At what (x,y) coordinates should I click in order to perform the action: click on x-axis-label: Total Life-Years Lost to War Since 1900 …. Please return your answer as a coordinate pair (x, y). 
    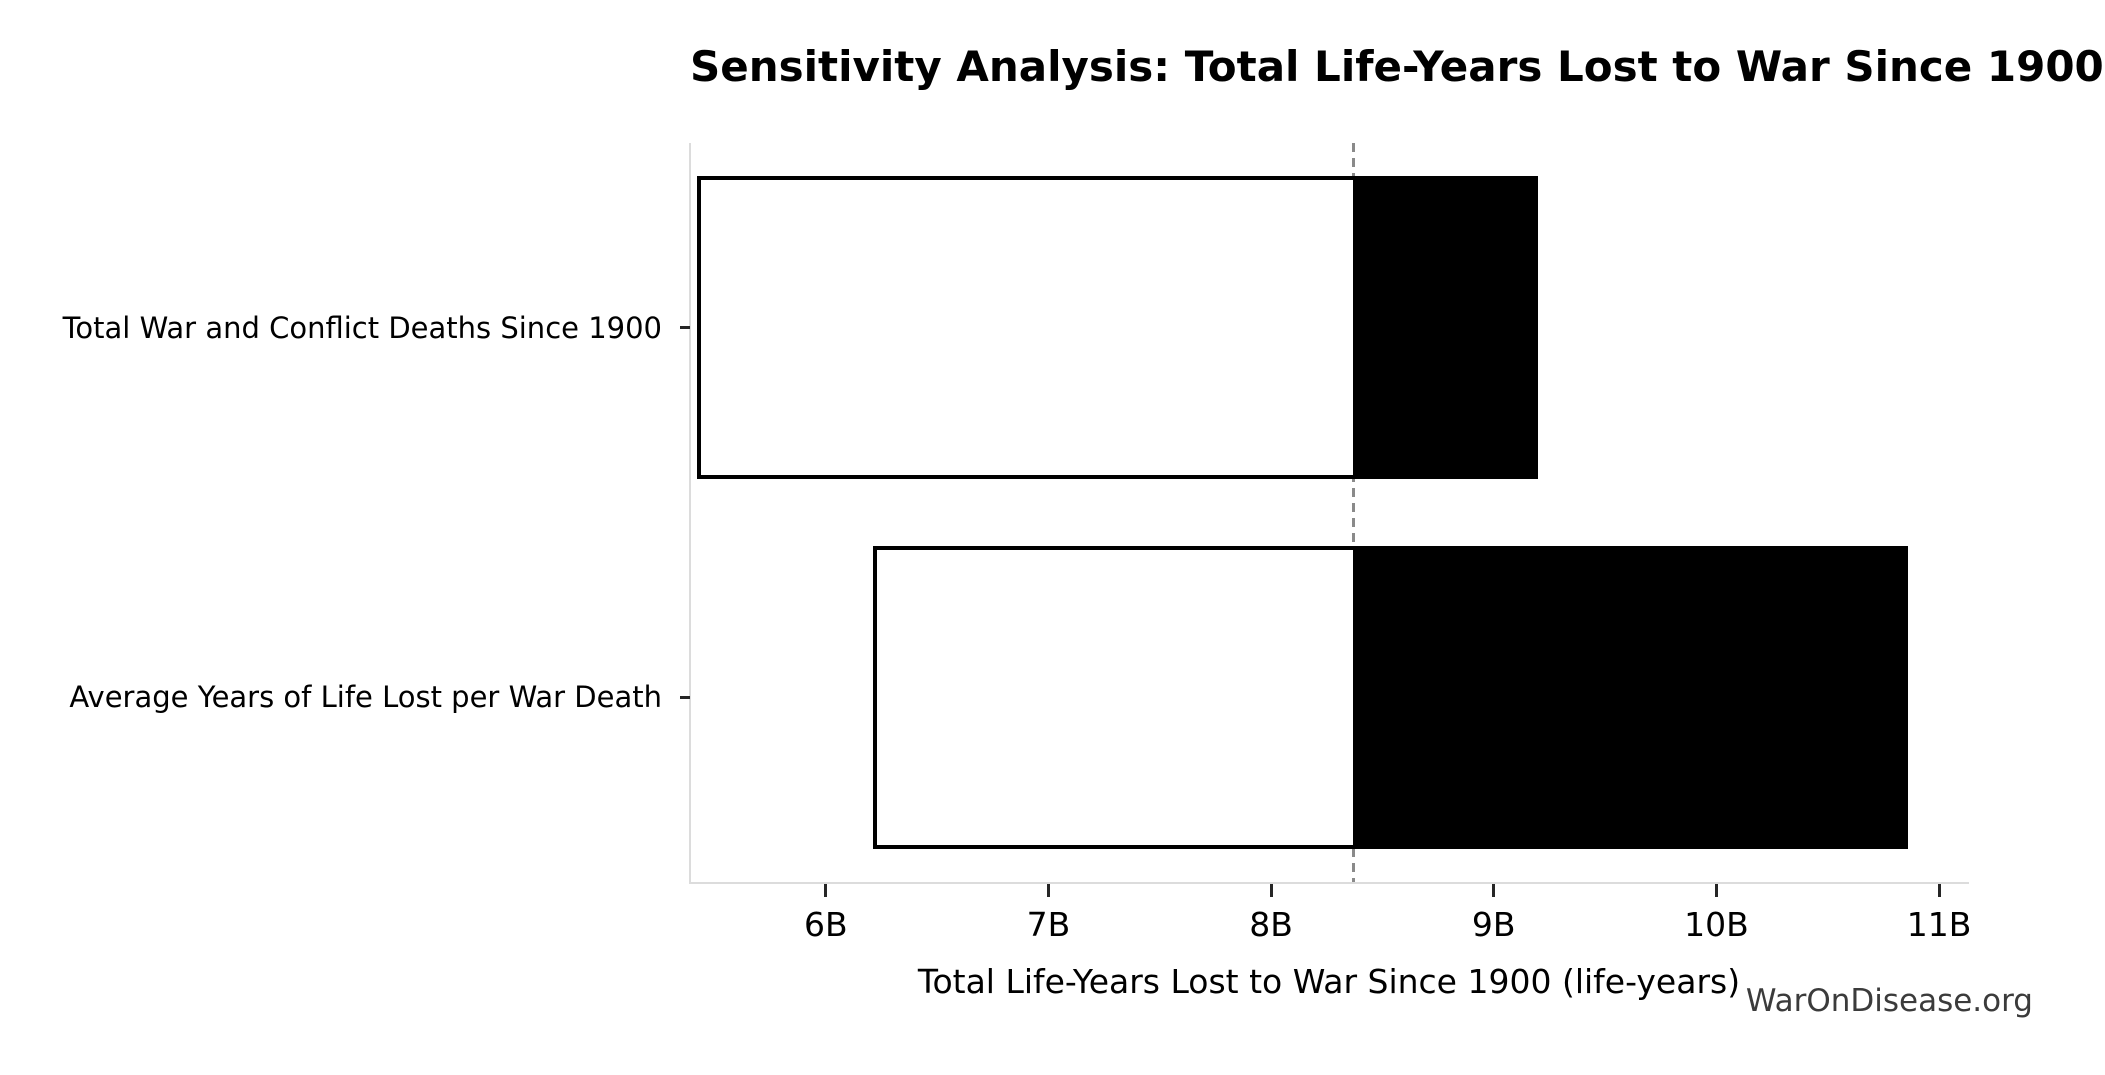
    Looking at the image, I should click on (1329, 981).